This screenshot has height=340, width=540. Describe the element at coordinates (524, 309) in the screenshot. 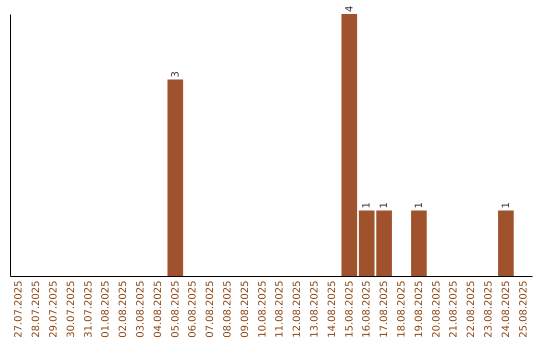

I see `x-tick-label: 25.08.2025` at that location.